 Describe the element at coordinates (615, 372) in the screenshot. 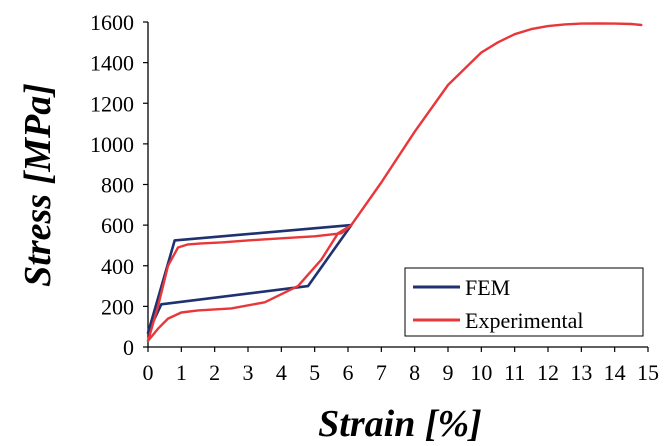

I see `x-tick-label: 14` at that location.